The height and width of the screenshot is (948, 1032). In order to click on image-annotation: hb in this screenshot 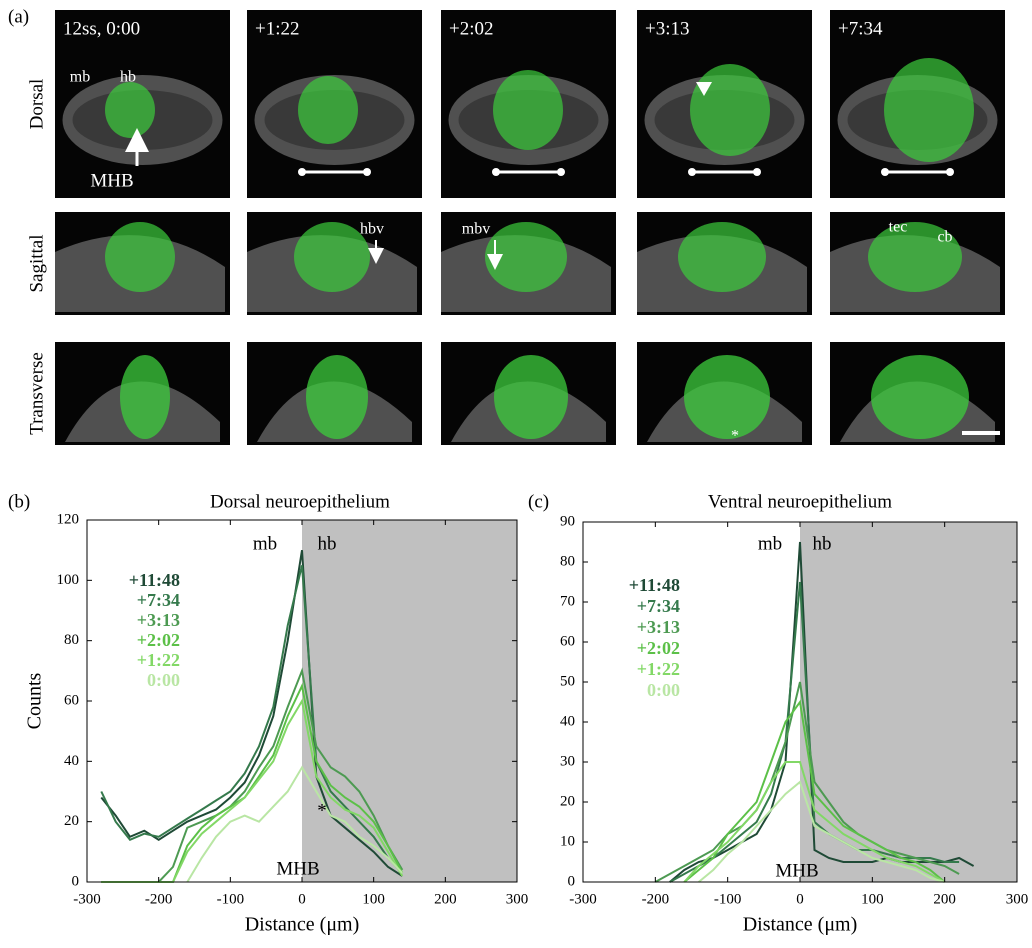, I will do `click(128, 77)`.